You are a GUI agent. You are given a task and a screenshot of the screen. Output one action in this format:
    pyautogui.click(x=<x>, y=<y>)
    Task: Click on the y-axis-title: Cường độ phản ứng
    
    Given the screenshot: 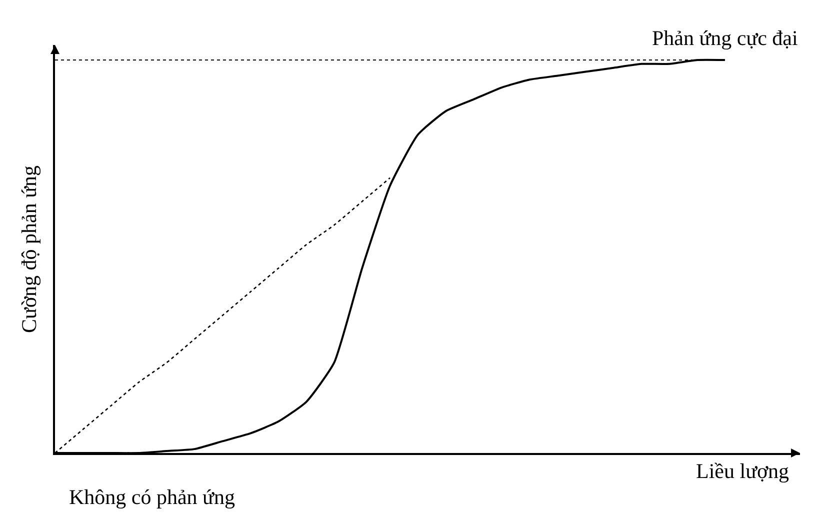 What is the action you would take?
    pyautogui.click(x=29, y=249)
    